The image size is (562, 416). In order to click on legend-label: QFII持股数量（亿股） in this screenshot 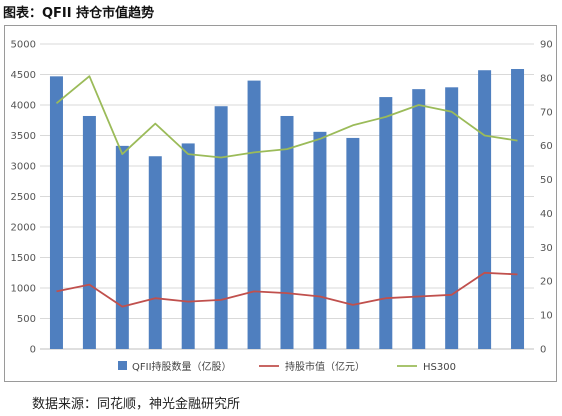, I will do `click(182, 366)`.